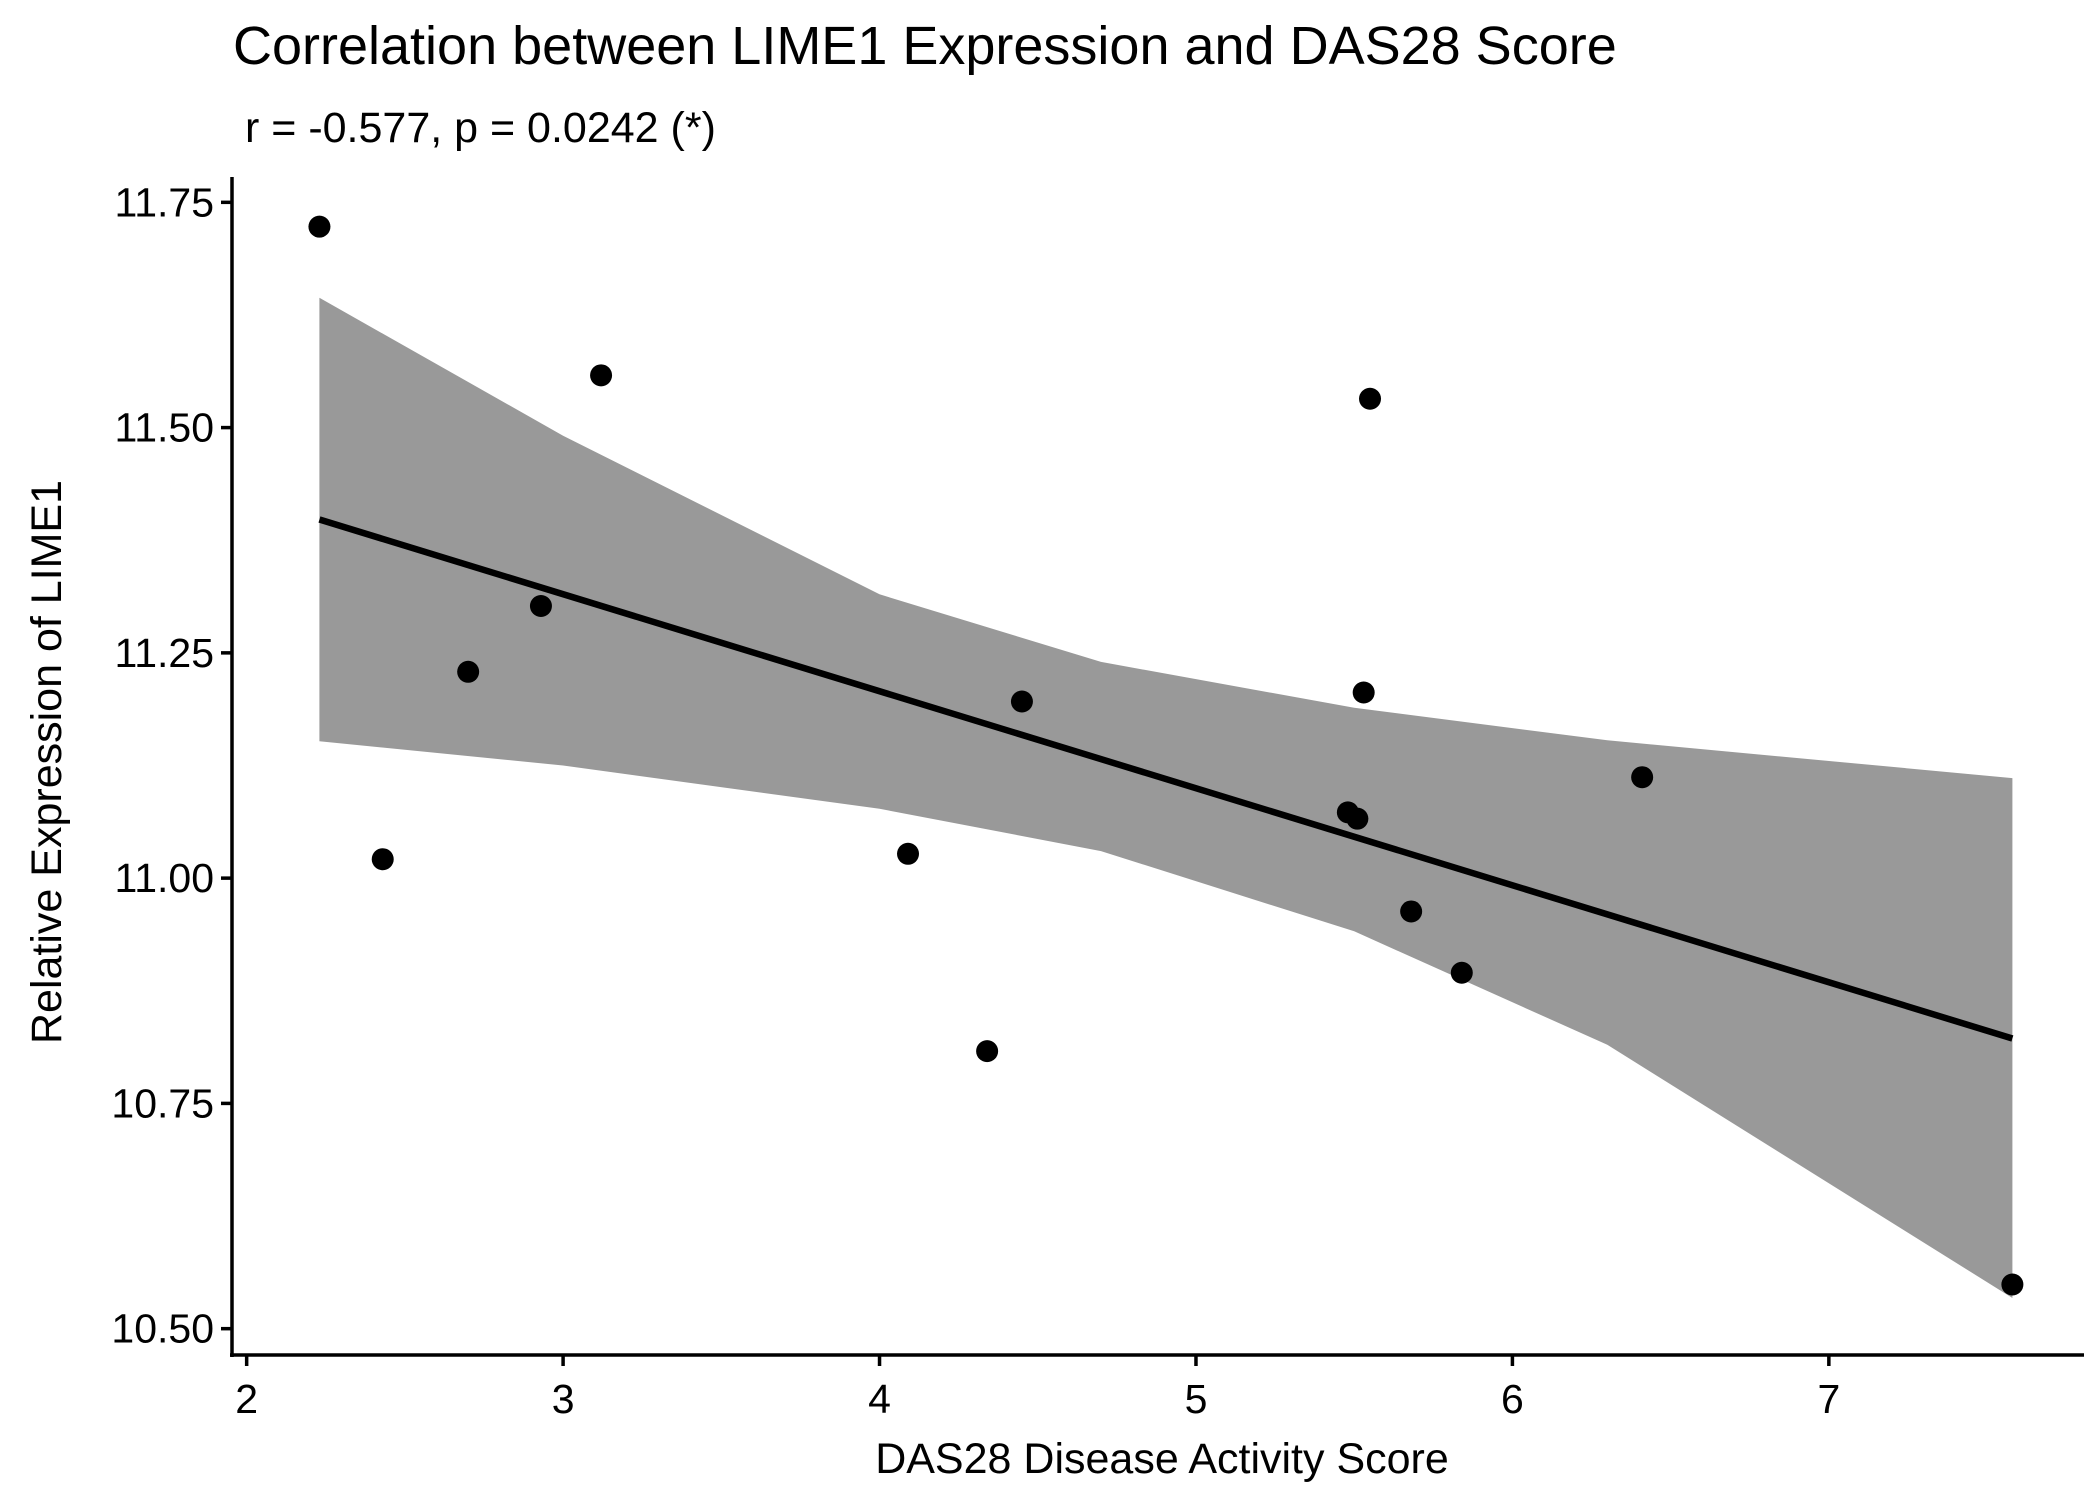 The height and width of the screenshot is (1500, 2100). I want to click on x-tick-label: 3, so click(563, 1399).